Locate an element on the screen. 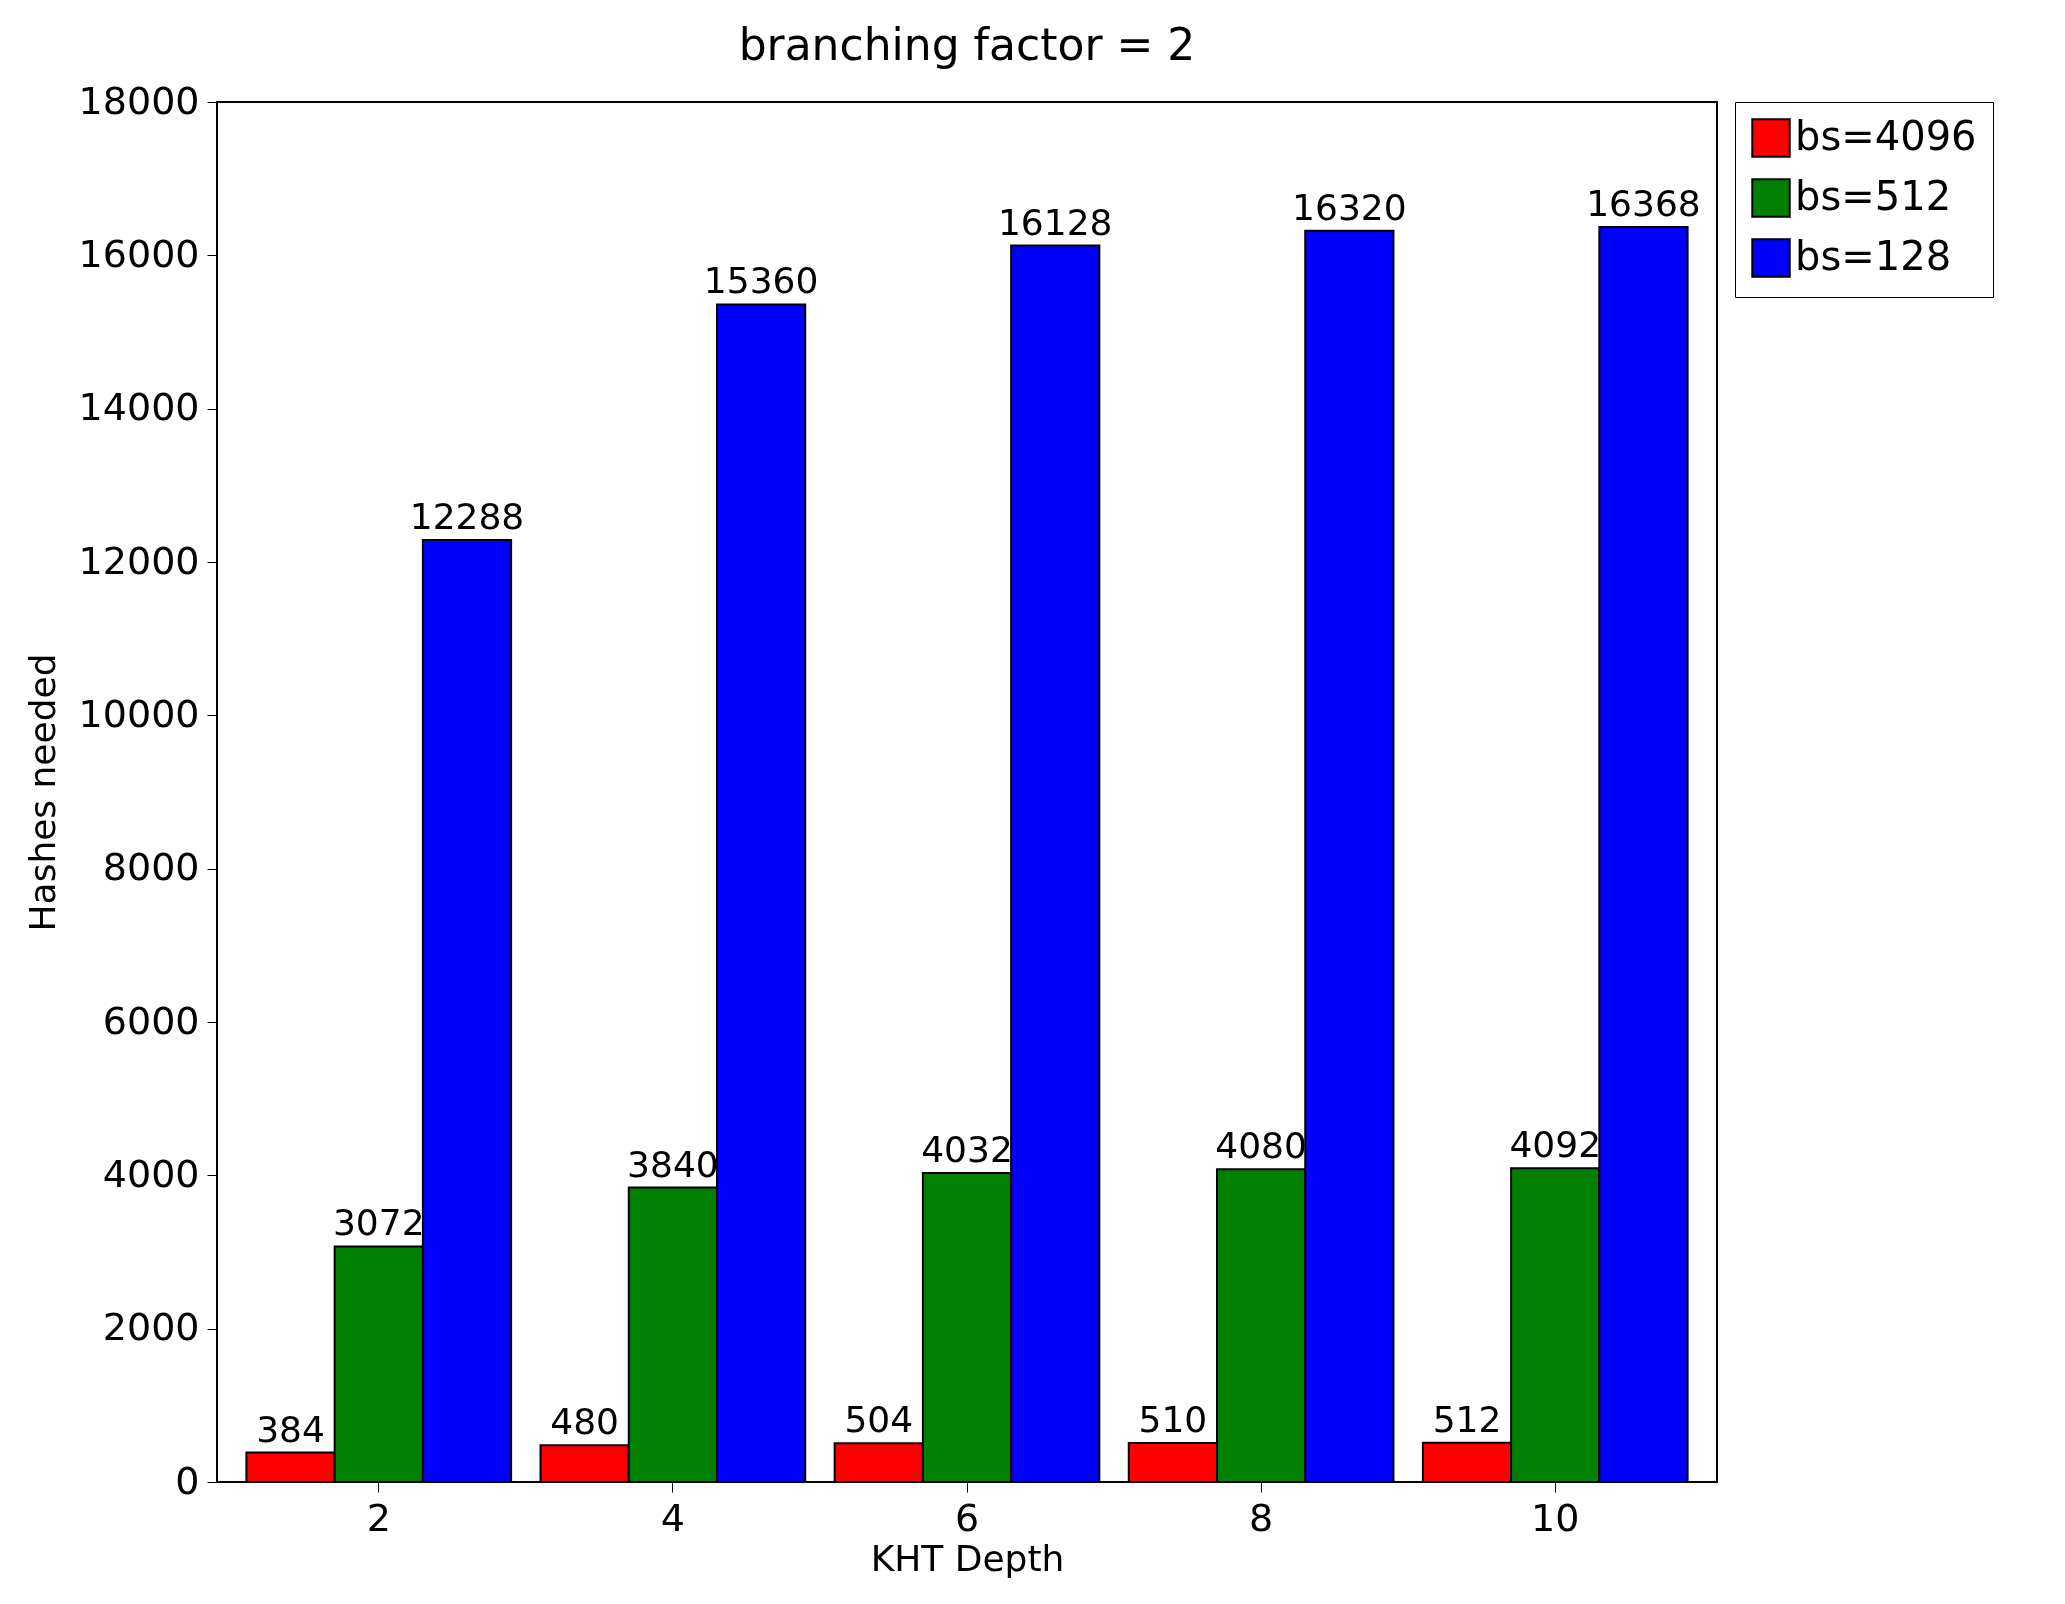  y-axis-title: Hashes needed is located at coordinates (42, 792).